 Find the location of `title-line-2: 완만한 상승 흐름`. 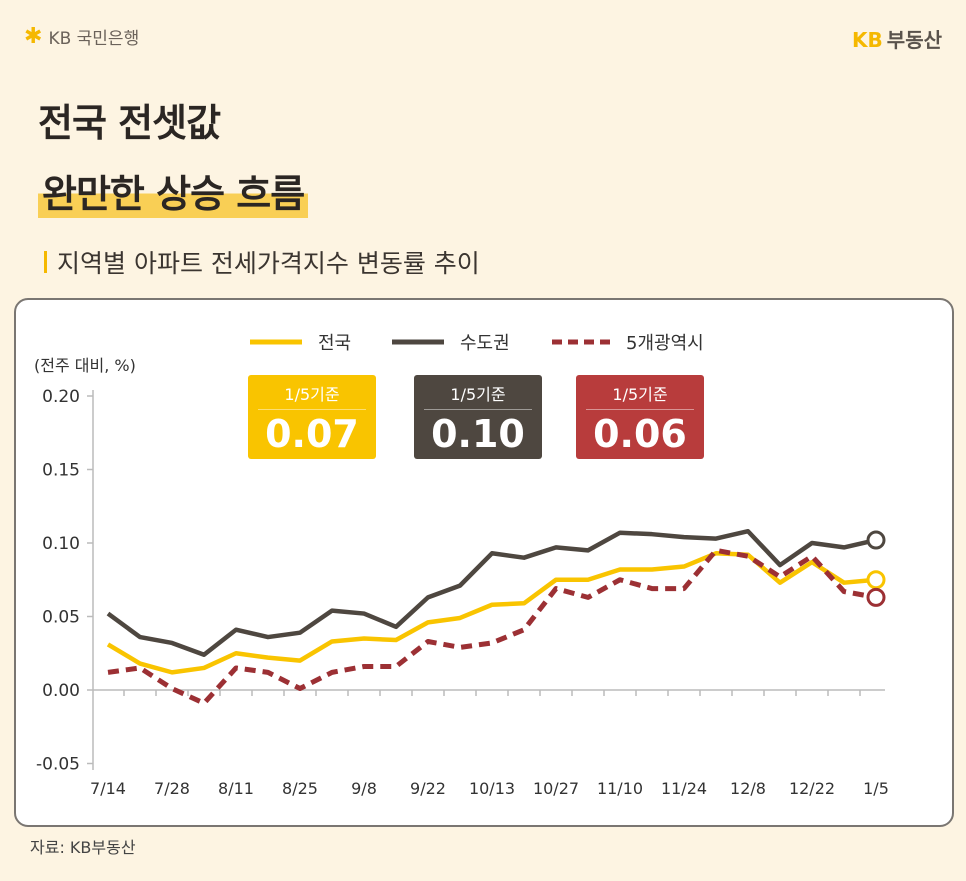

title-line-2: 완만한 상승 흐름 is located at coordinates (173, 190).